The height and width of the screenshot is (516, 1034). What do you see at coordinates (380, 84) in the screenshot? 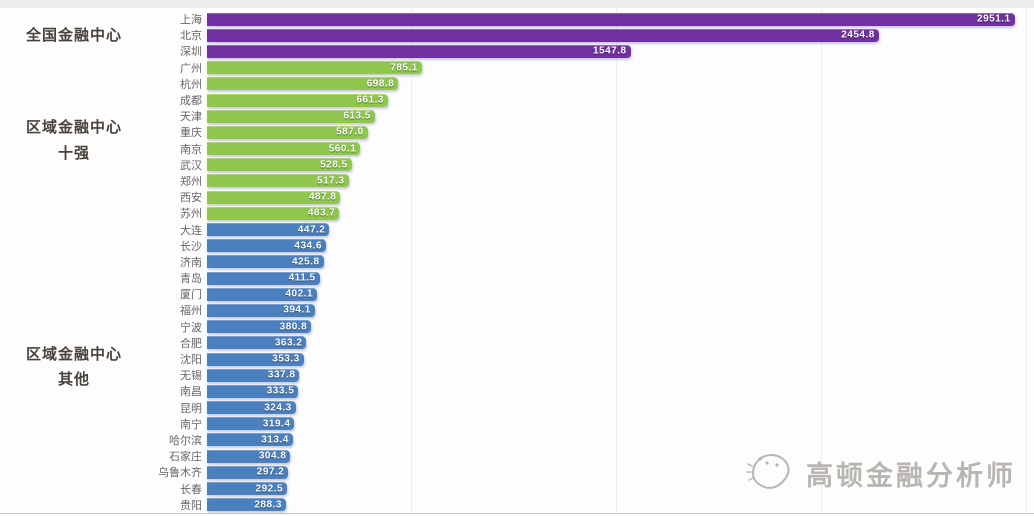
I see `bar-value-label: 698.8` at bounding box center [380, 84].